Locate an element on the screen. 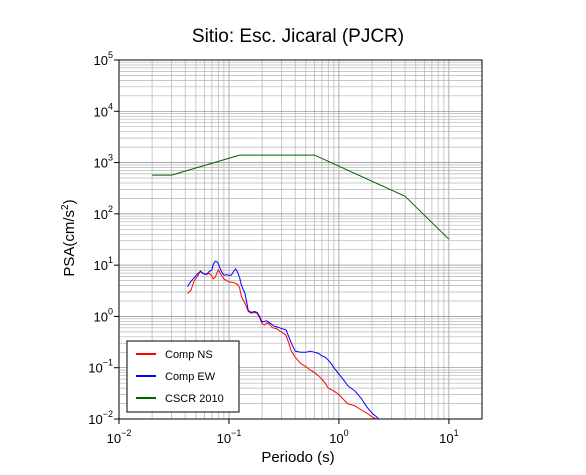 The height and width of the screenshot is (475, 586). y-axis-label-close: ) is located at coordinates (69, 201).